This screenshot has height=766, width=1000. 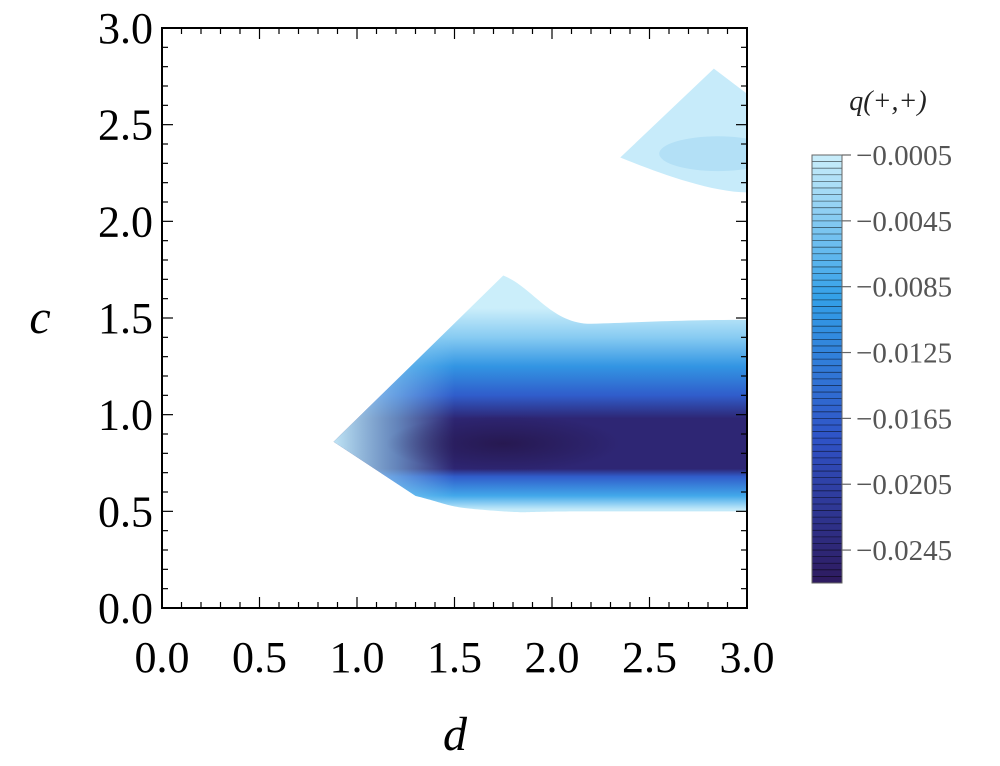 I want to click on main-band-minimum-core, so click(x=503, y=443).